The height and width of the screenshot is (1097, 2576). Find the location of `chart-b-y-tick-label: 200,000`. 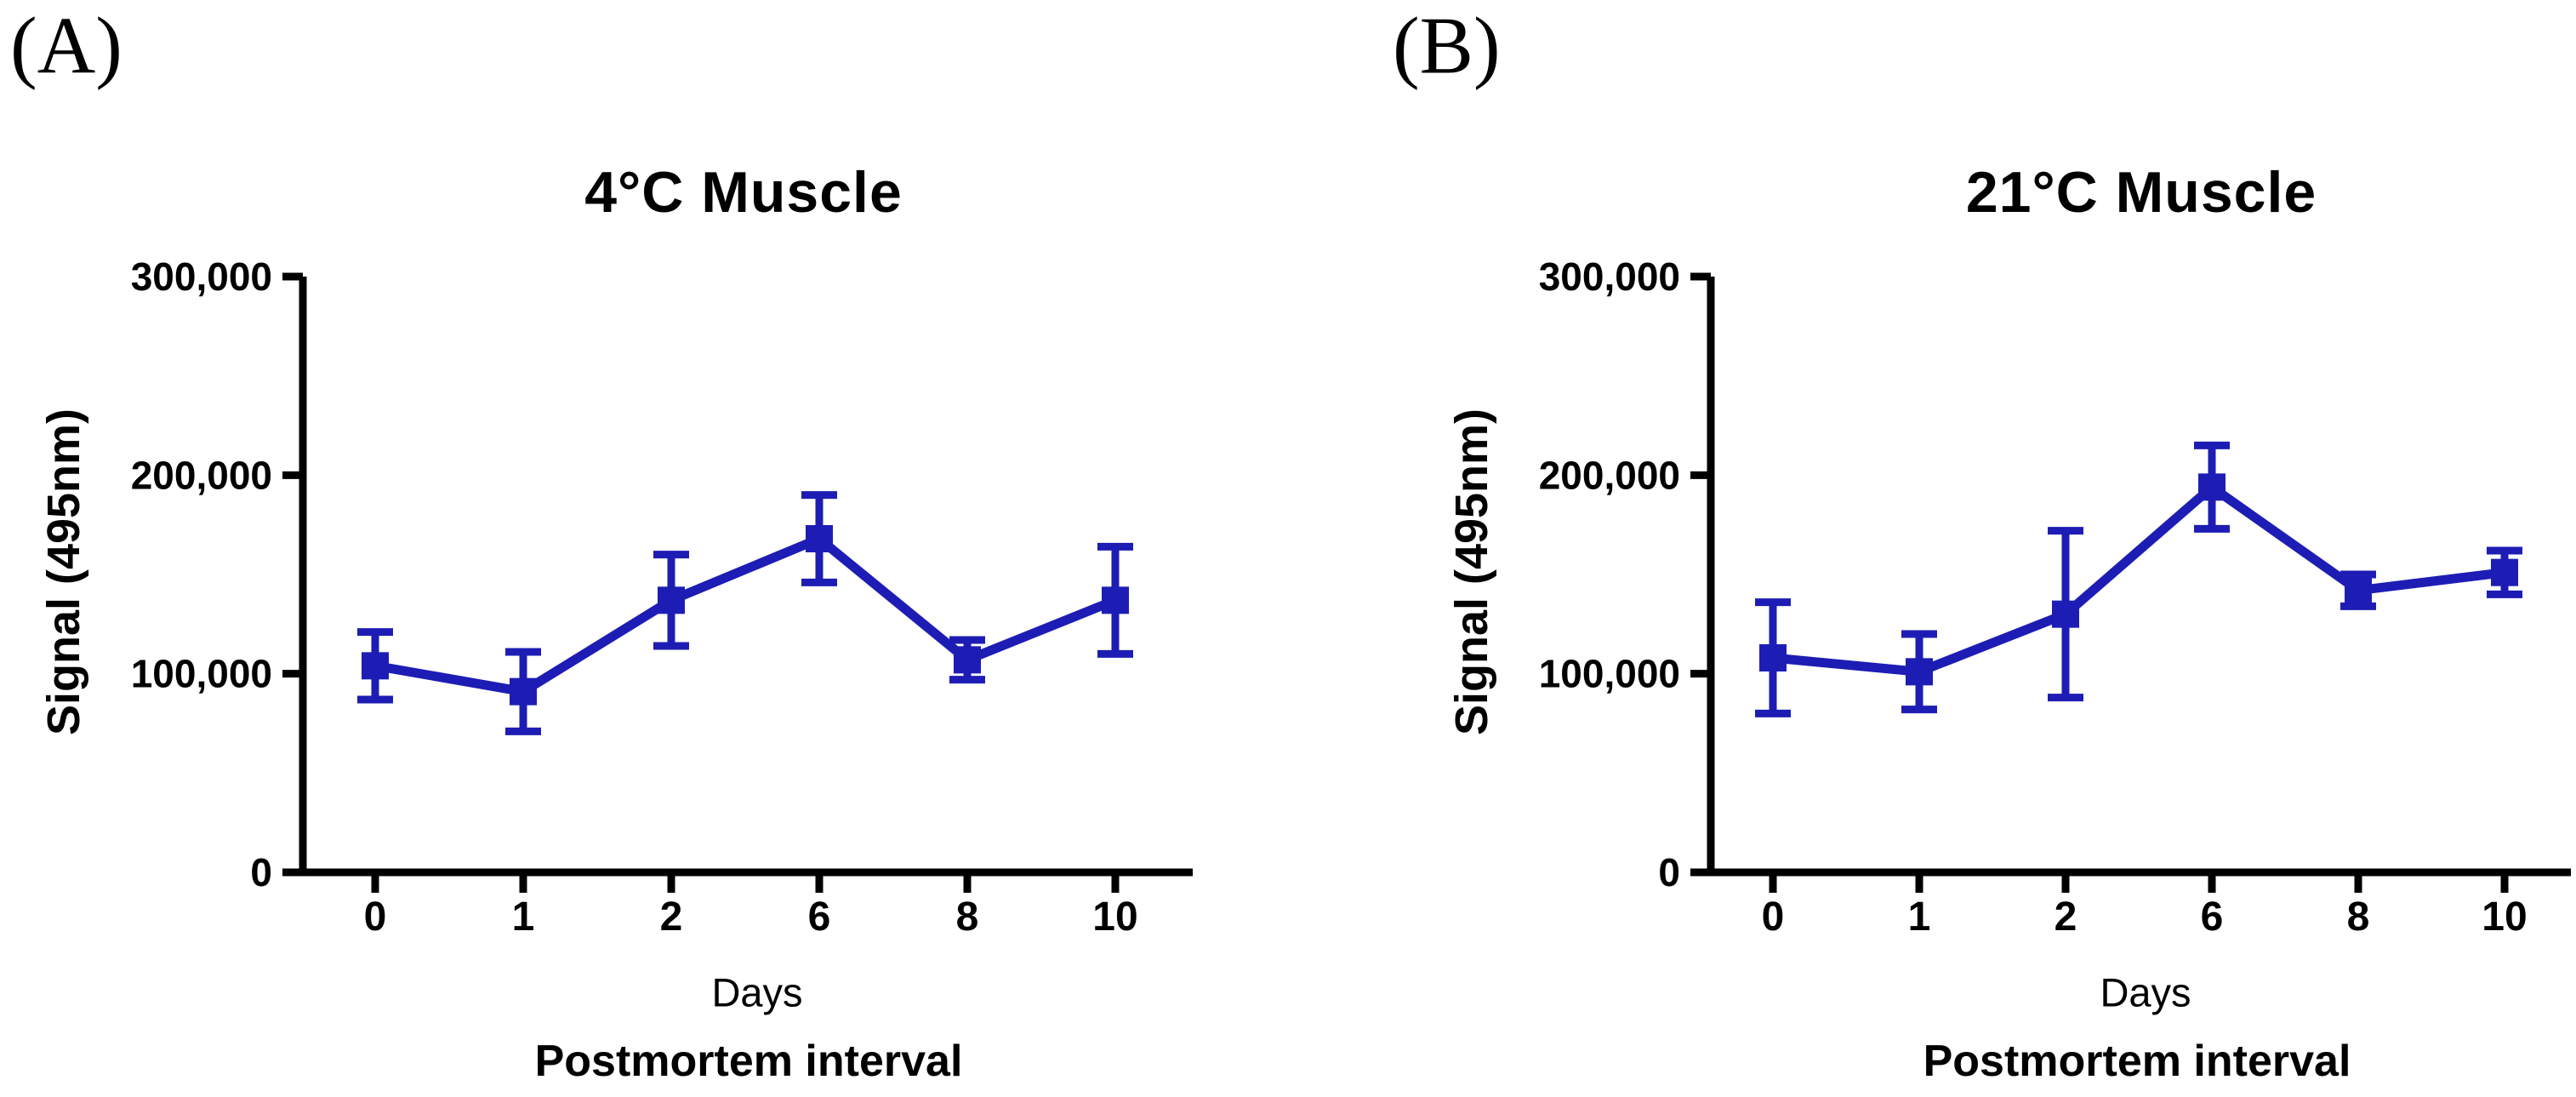

chart-b-y-tick-label: 200,000 is located at coordinates (1610, 475).